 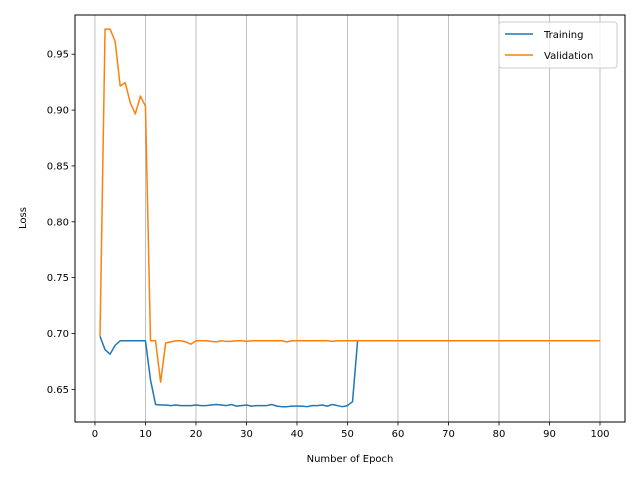 What do you see at coordinates (58, 55) in the screenshot?
I see `y-tick-label: 0.95` at bounding box center [58, 55].